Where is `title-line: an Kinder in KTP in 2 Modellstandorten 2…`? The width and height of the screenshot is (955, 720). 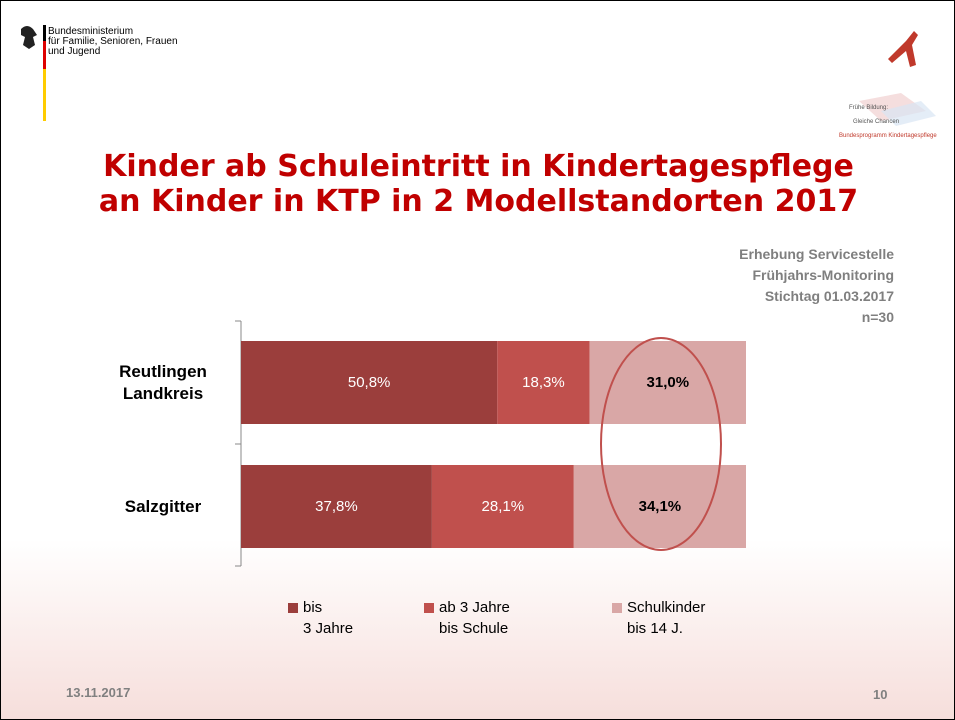
title-line: an Kinder in KTP in 2 Modellstandorten 2… is located at coordinates (478, 201).